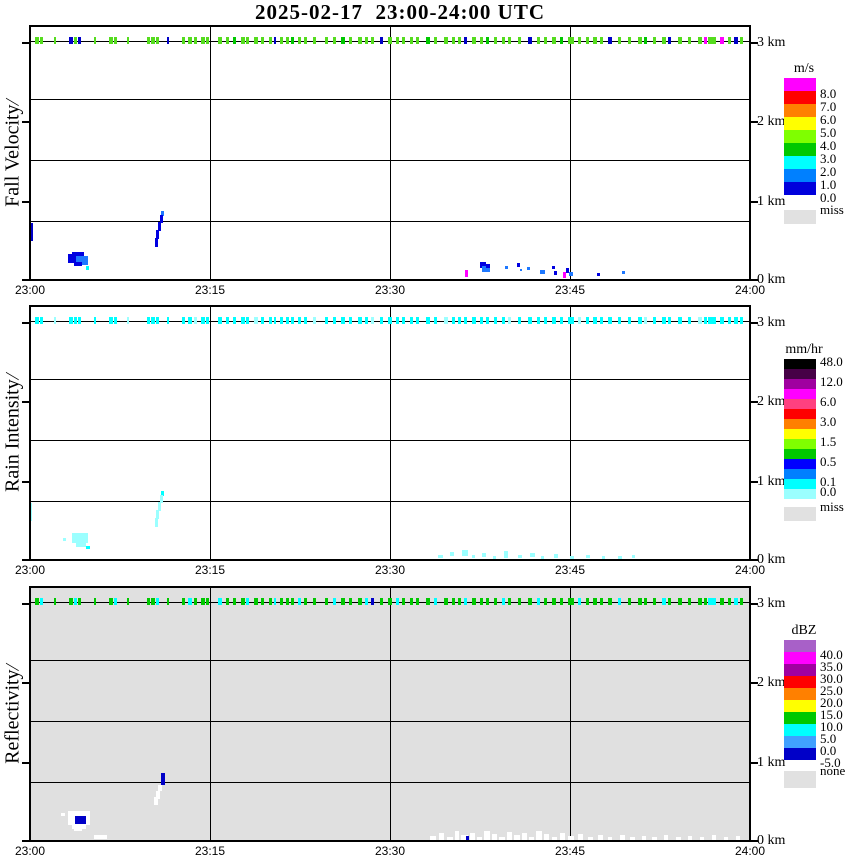  What do you see at coordinates (831, 381) in the screenshot?
I see `legend-value-label: 12.0` at bounding box center [831, 381].